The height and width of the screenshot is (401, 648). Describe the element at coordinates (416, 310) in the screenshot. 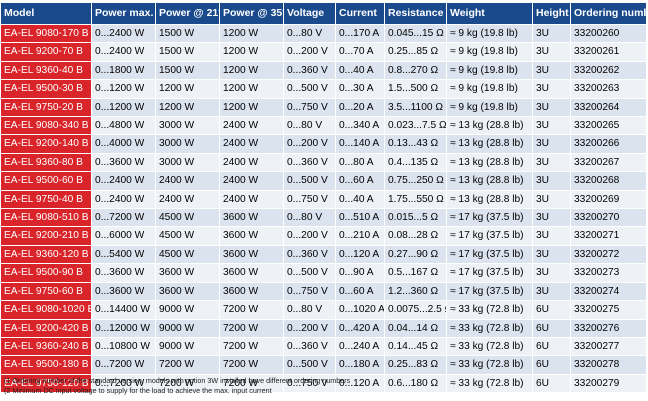

I see `table-cell: 0.0075...2.5 Ω` at that location.